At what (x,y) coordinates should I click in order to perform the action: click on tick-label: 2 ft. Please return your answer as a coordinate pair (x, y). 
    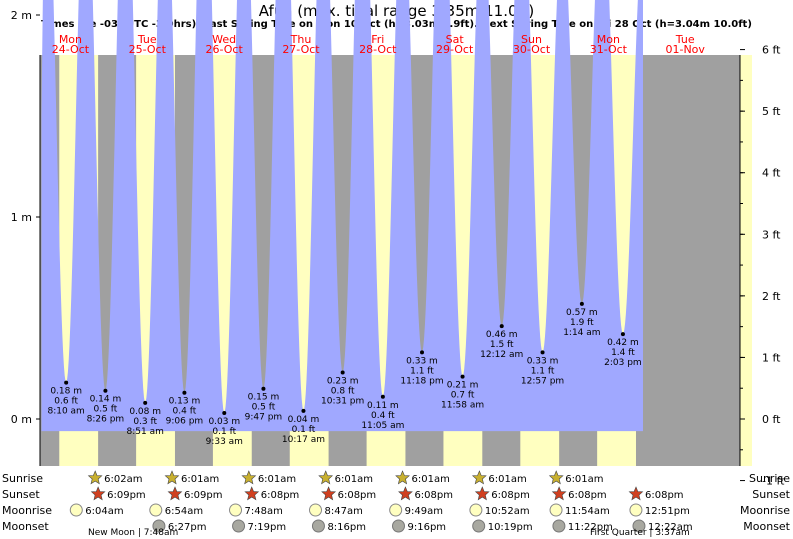
    Looking at the image, I should click on (771, 296).